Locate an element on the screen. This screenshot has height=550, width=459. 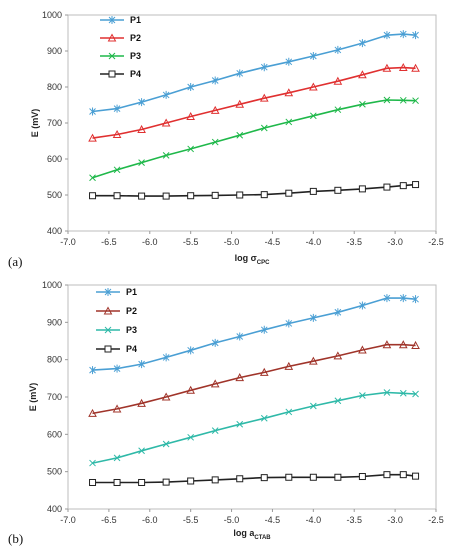
x-tick-label: -6.0 is located at coordinates (150, 242).